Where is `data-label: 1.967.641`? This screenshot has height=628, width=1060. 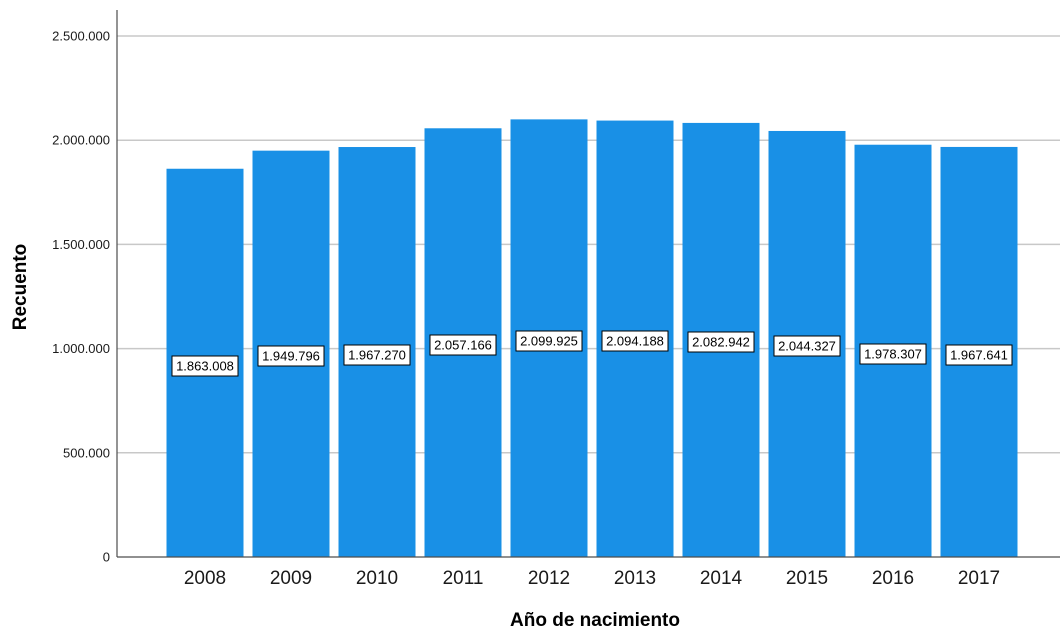
data-label: 1.967.641 is located at coordinates (979, 355).